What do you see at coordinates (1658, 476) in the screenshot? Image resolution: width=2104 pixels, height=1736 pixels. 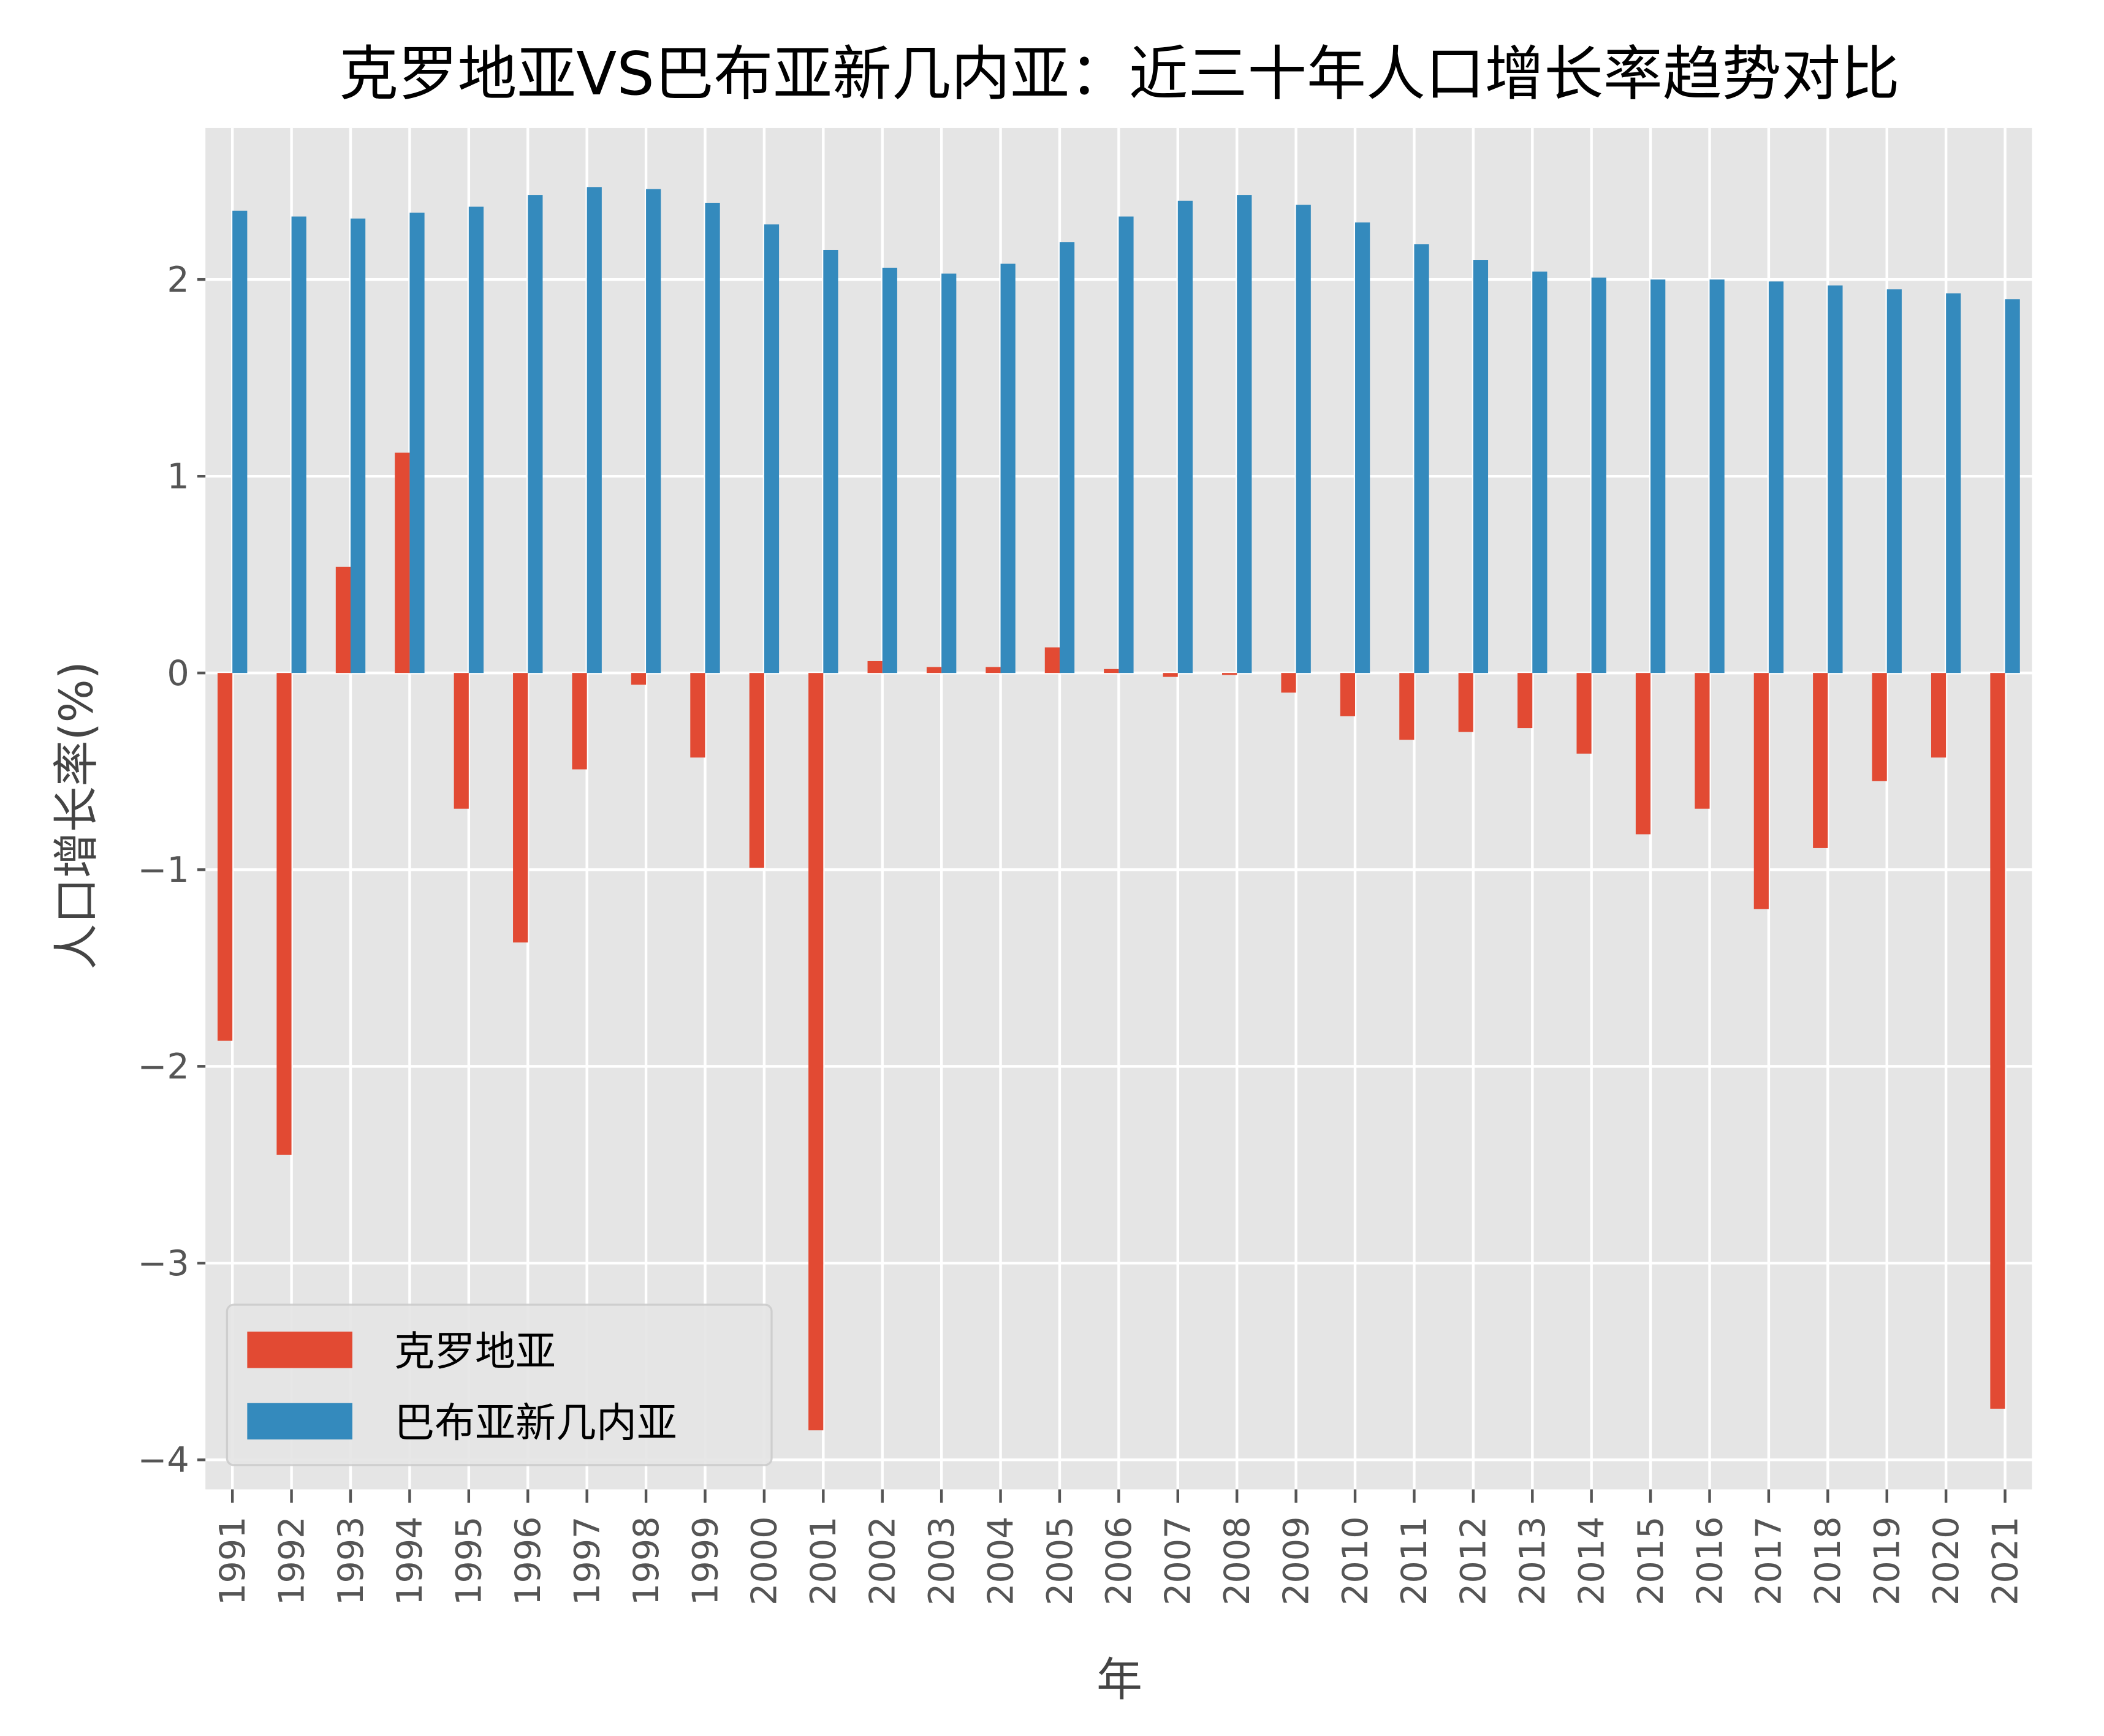 I see `bar-png-2015` at bounding box center [1658, 476].